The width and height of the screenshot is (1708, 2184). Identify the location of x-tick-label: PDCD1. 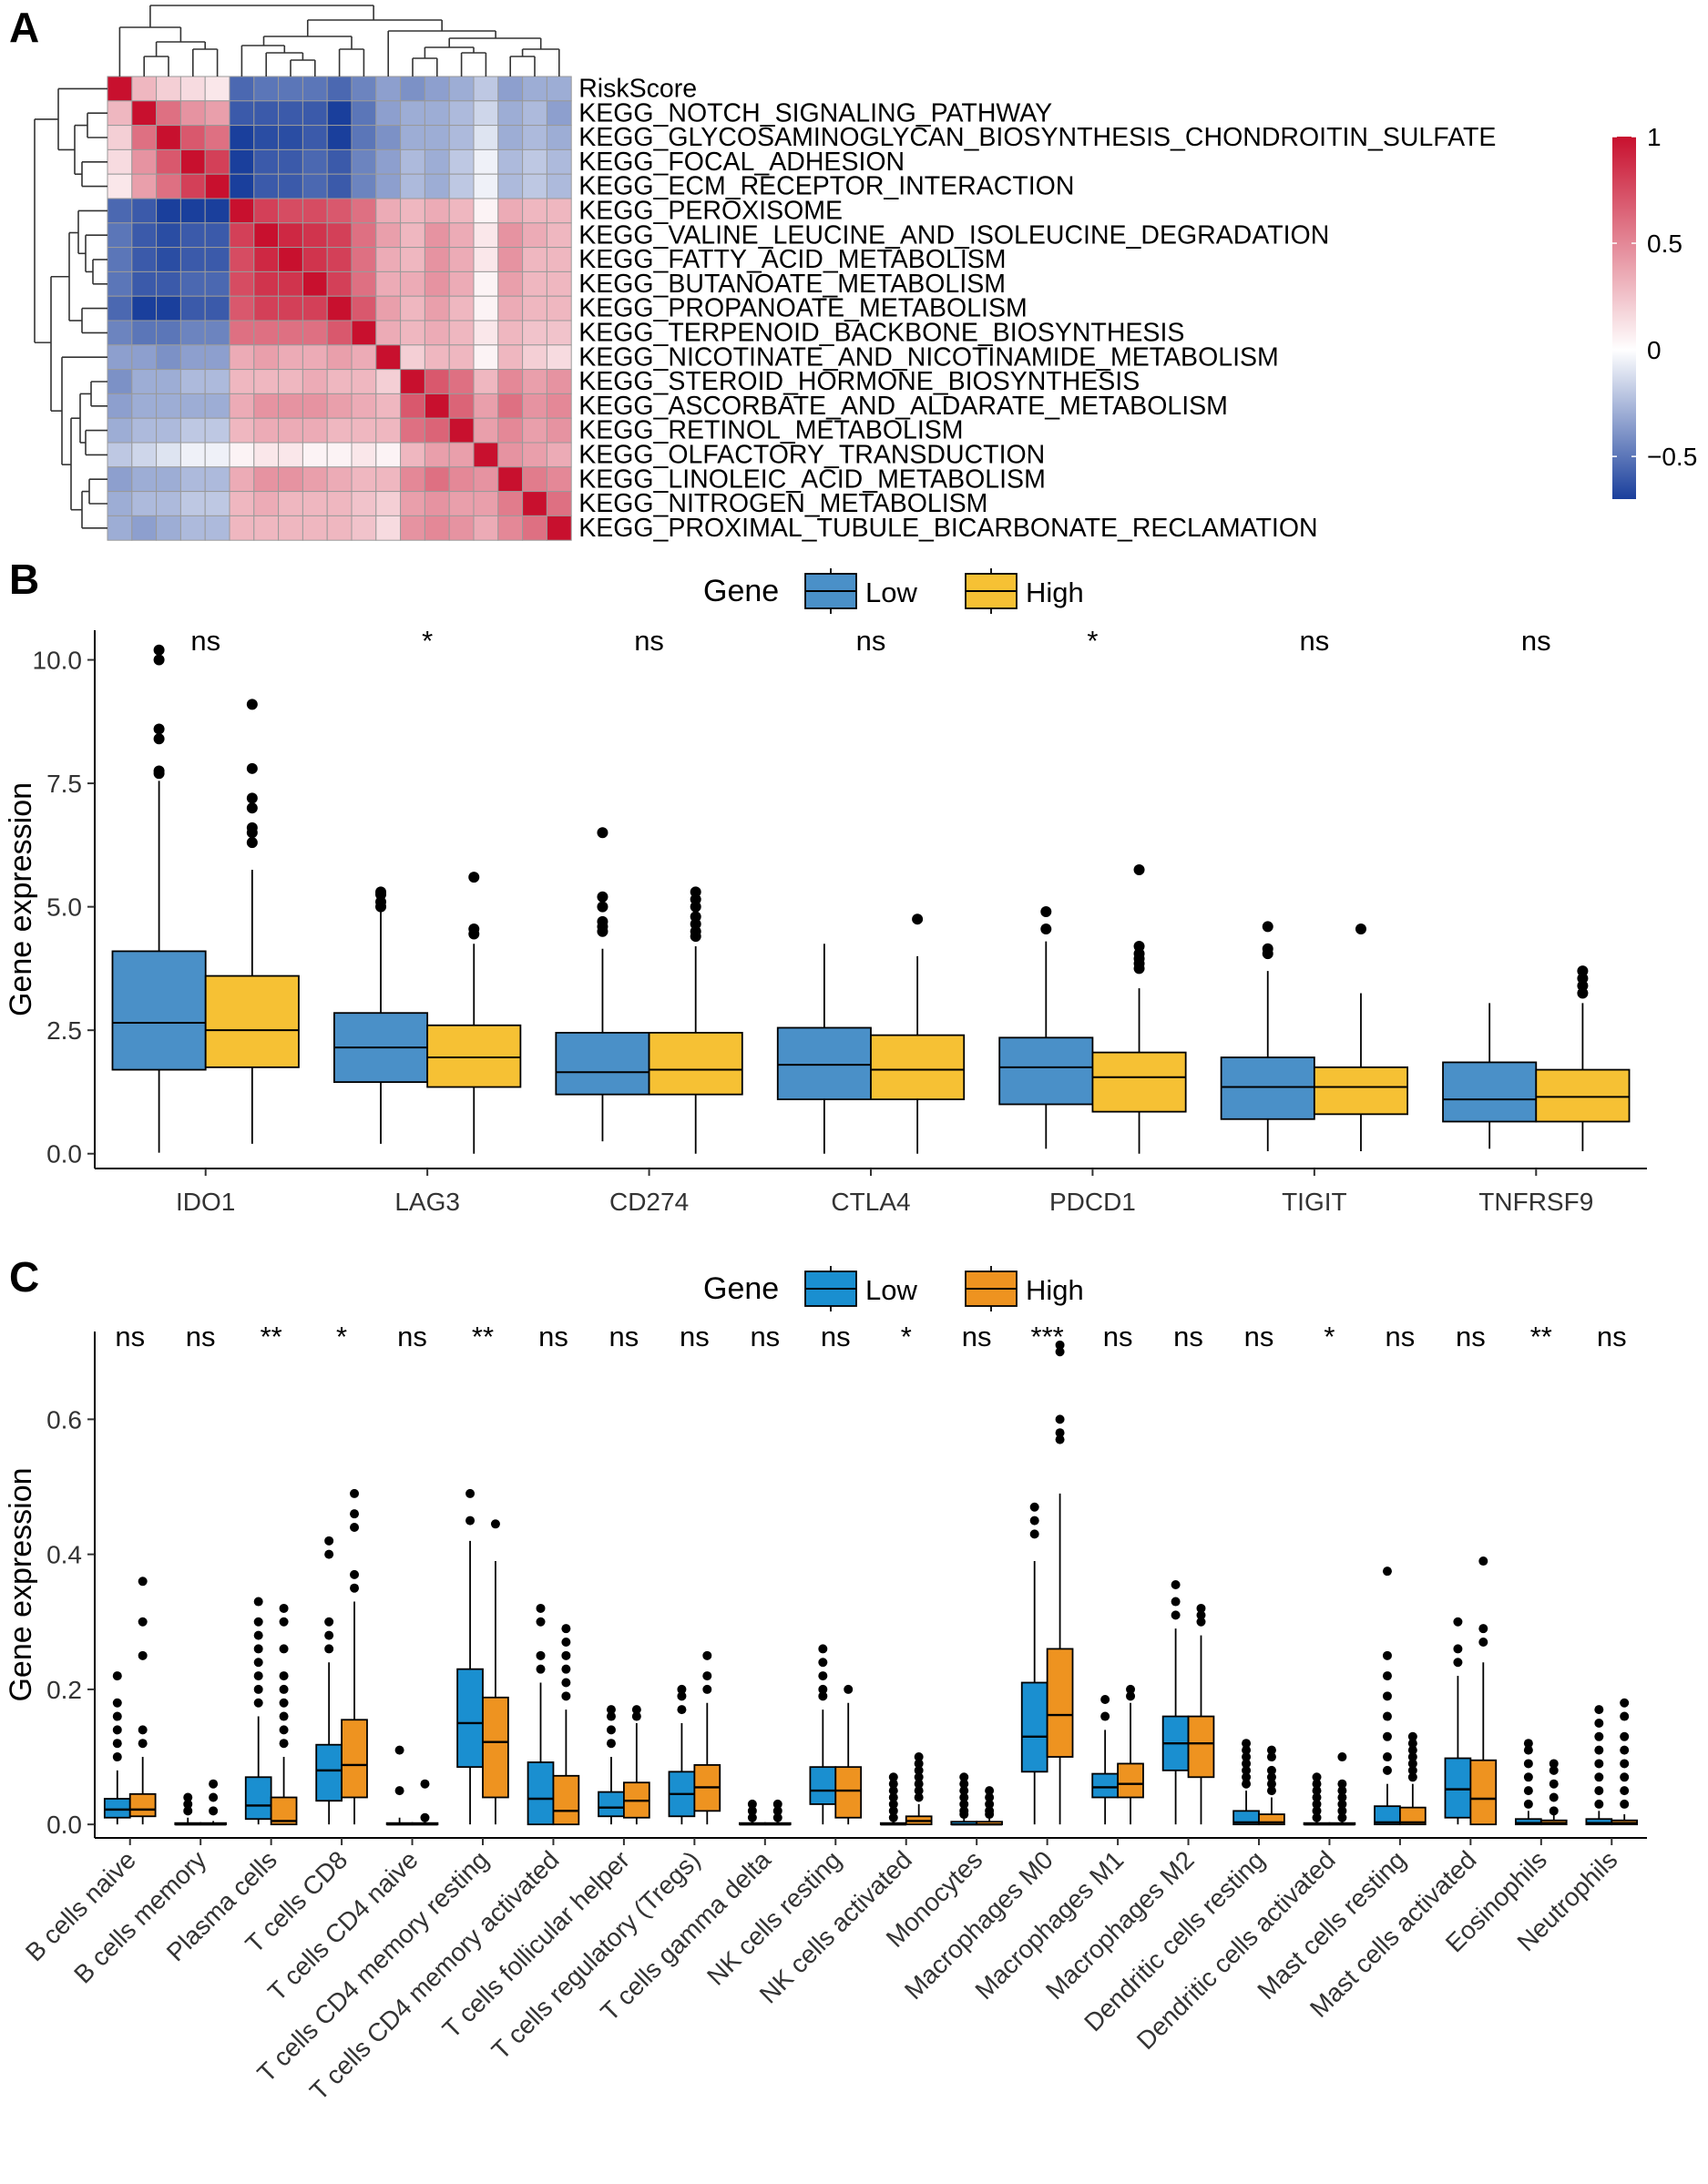
(1092, 1202).